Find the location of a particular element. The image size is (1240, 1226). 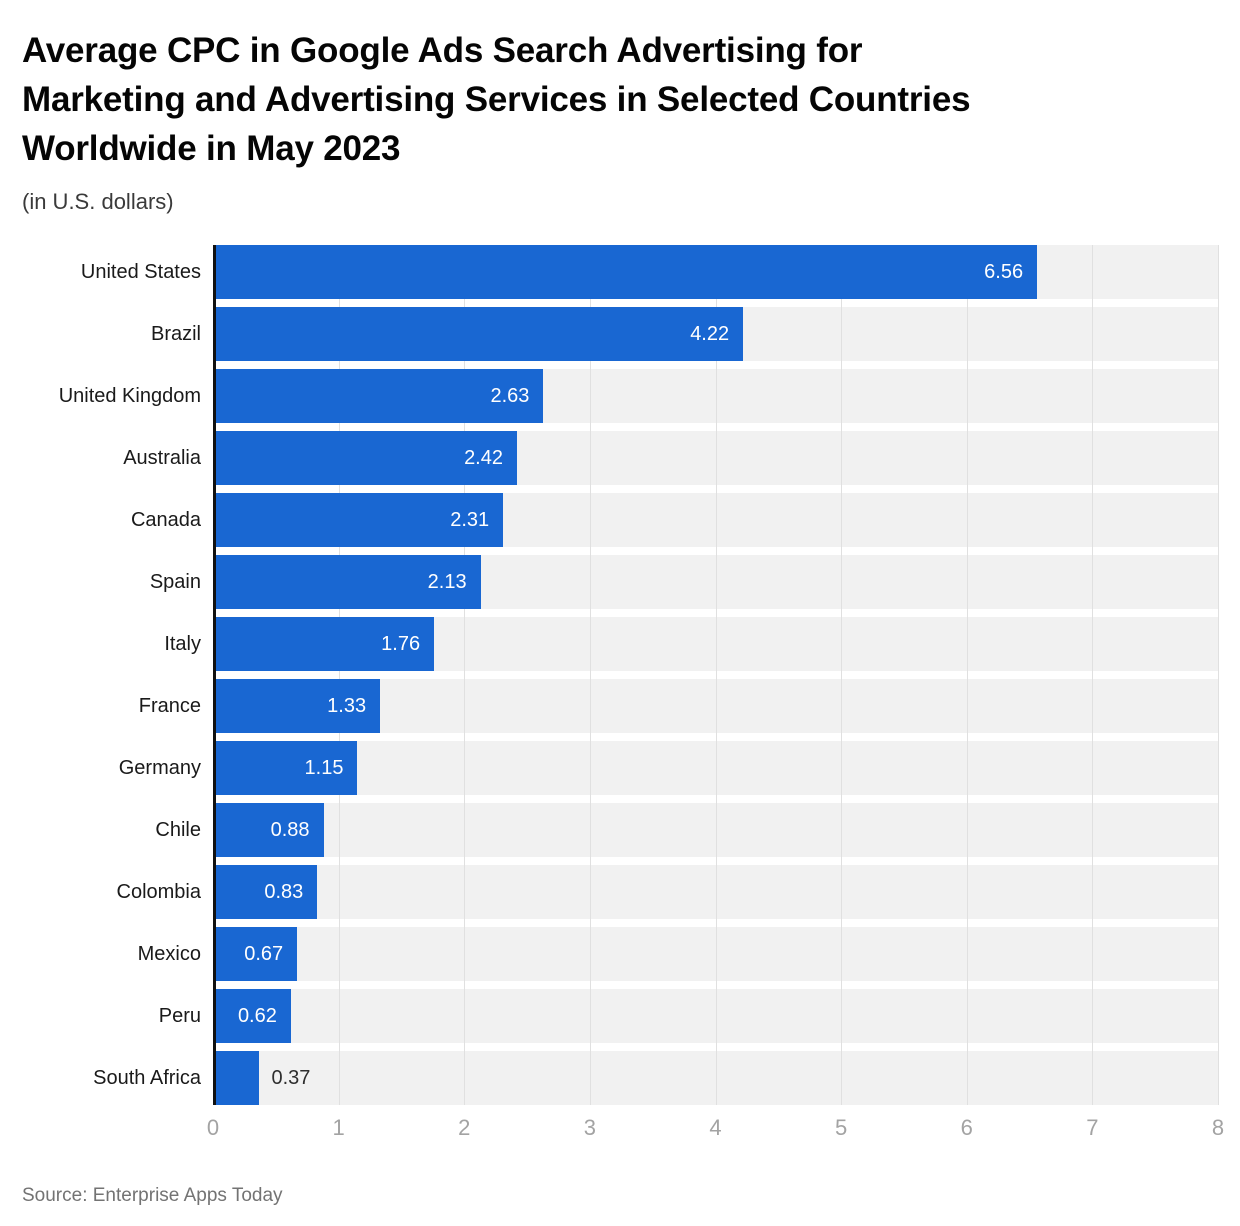

y-axis-line is located at coordinates (214, 675).